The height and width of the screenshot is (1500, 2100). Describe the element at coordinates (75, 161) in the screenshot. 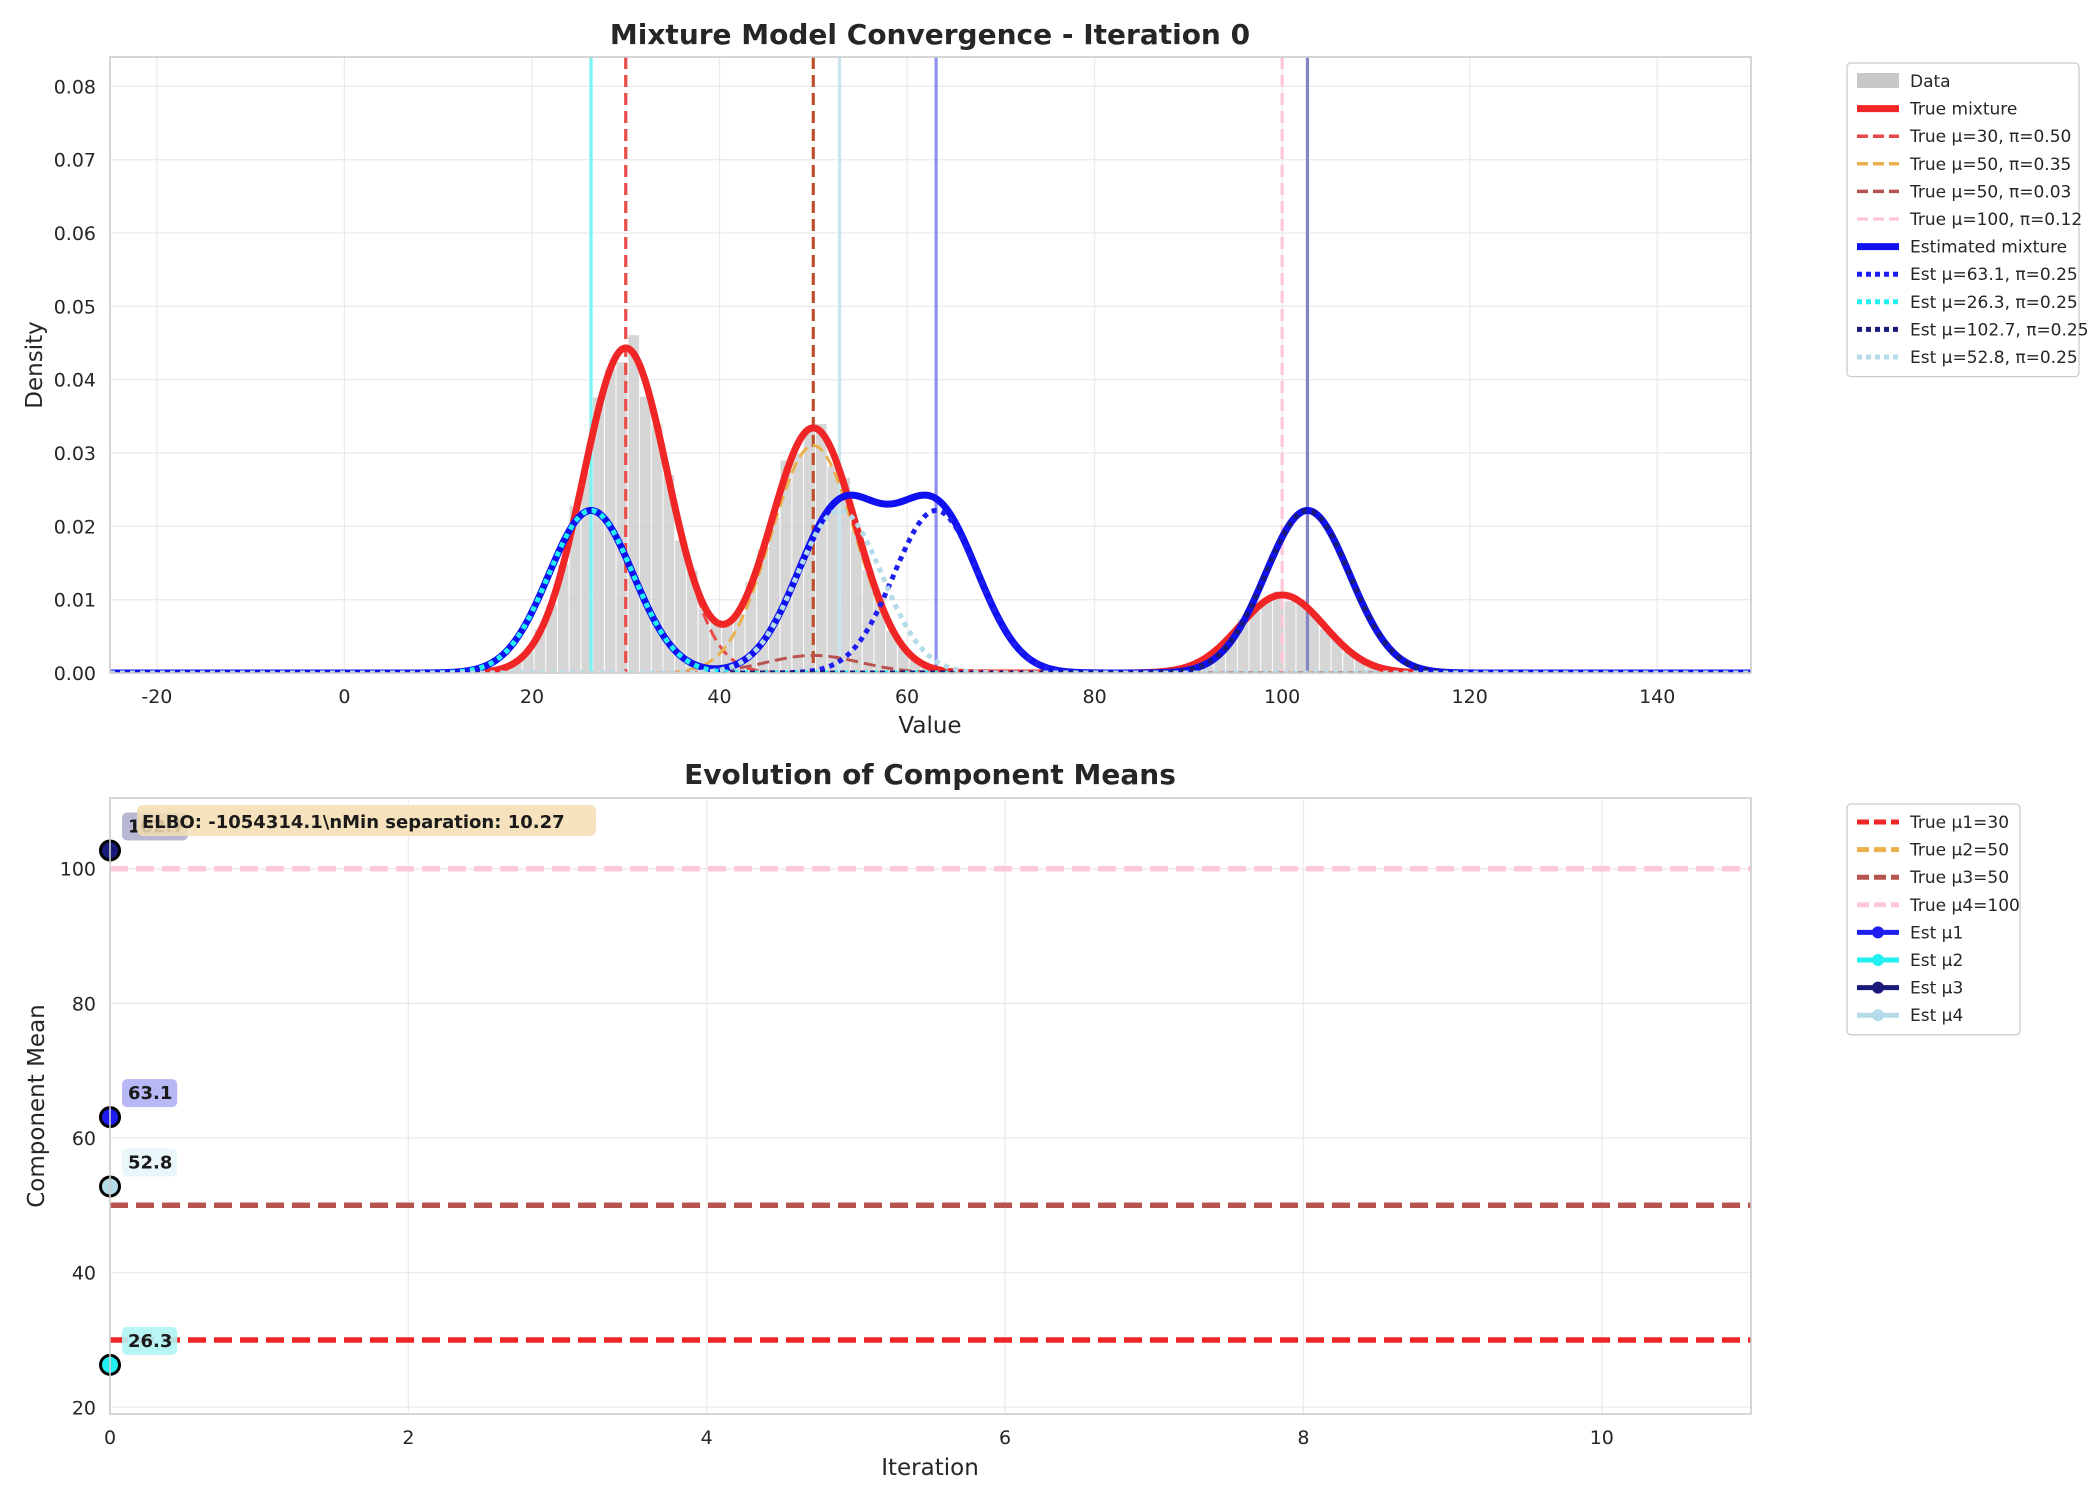

I see `y-tick-label: 0.07` at that location.